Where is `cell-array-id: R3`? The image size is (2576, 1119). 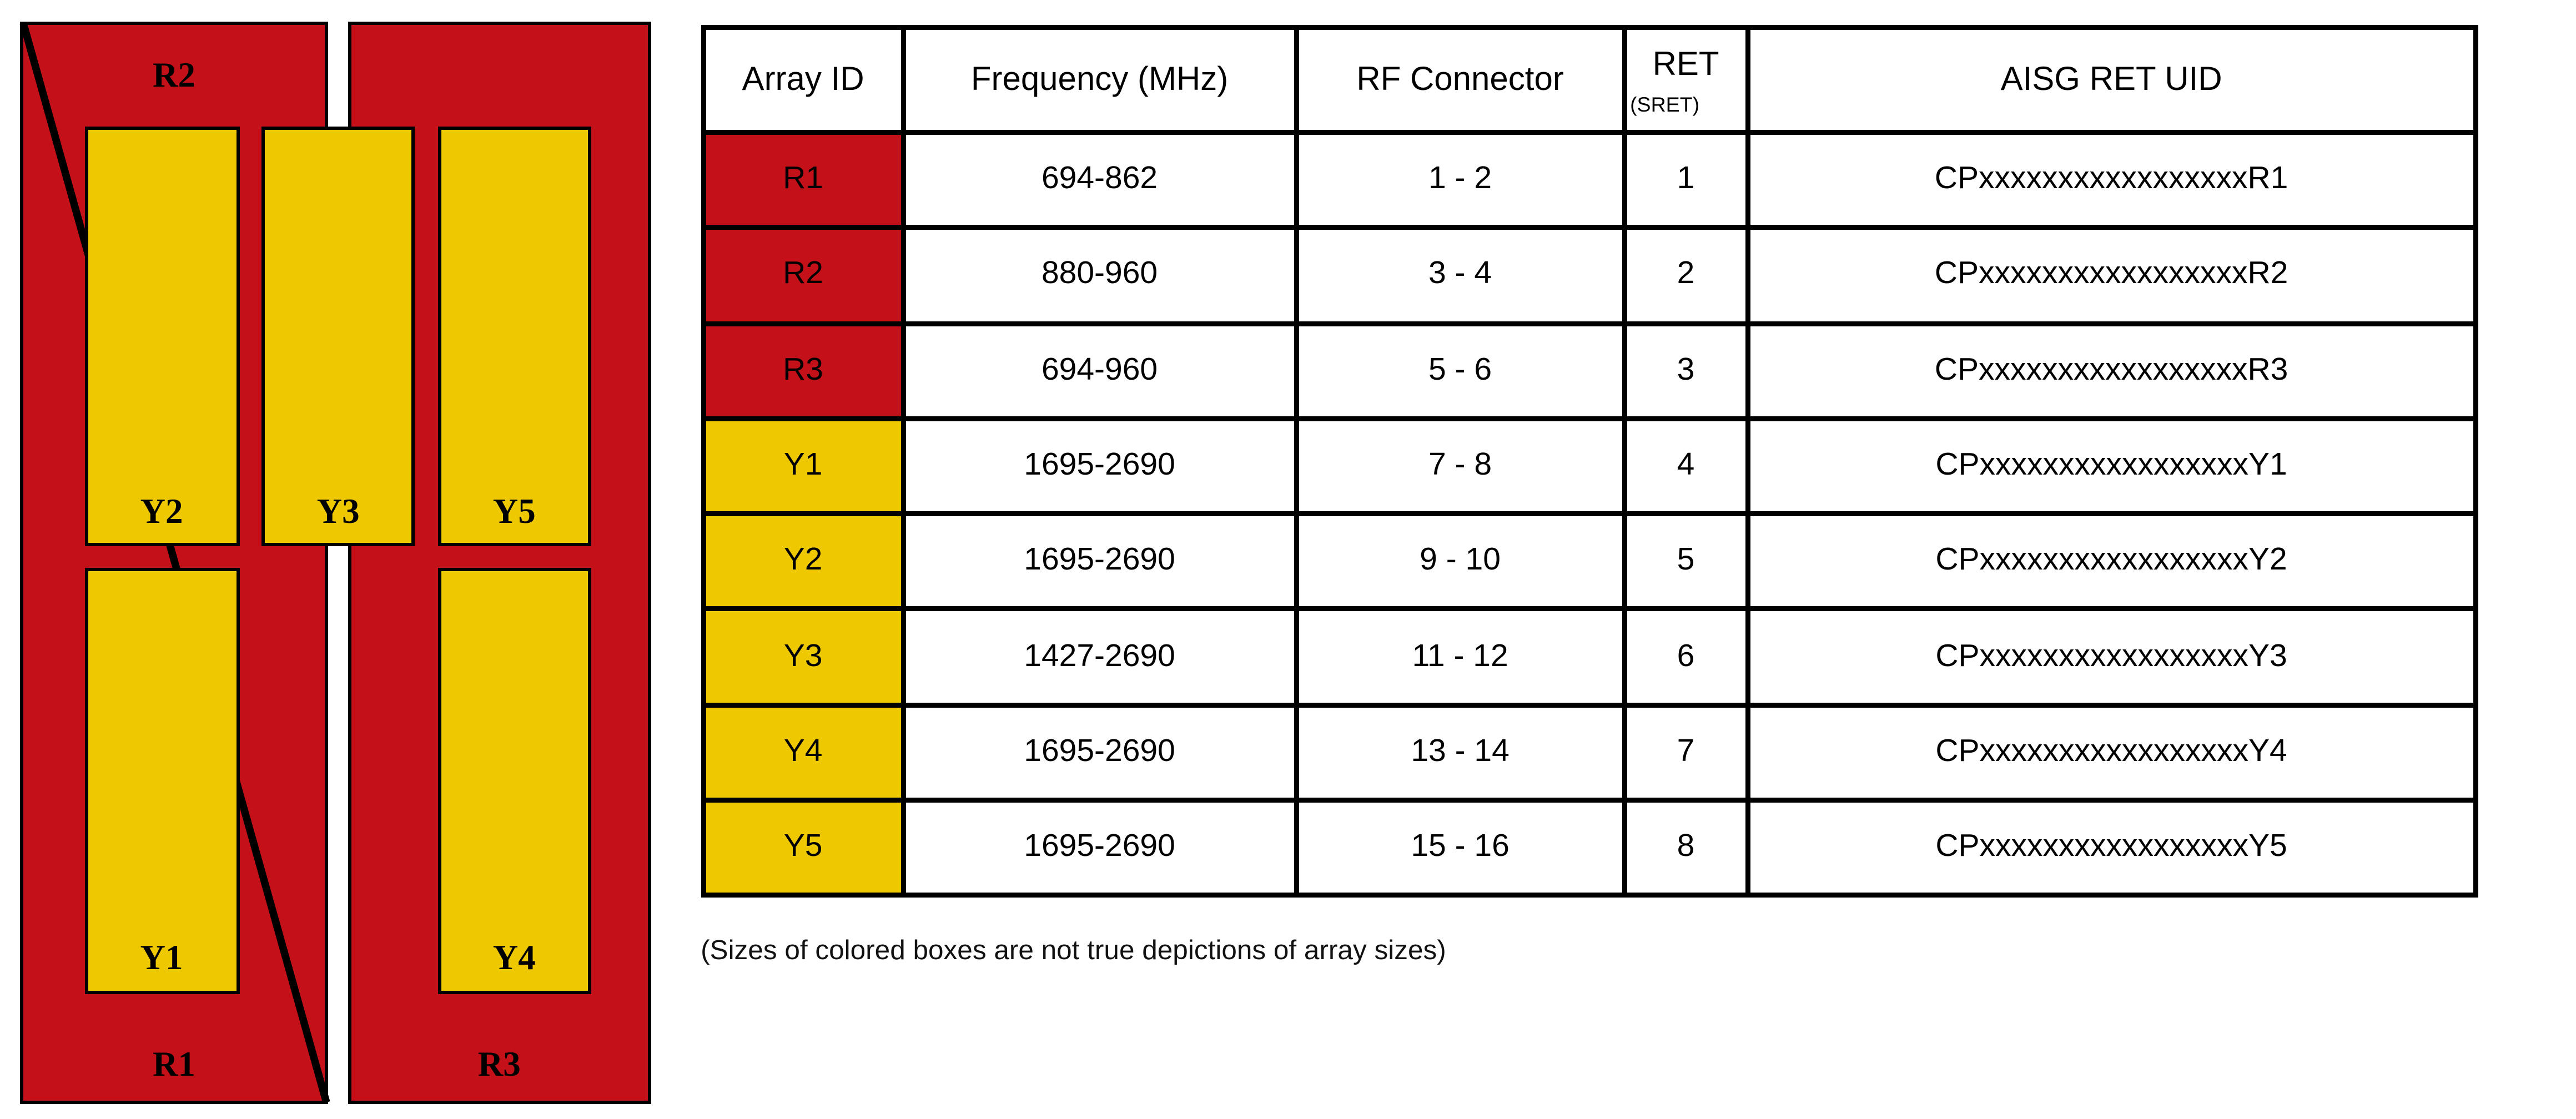
cell-array-id: R3 is located at coordinates (803, 371).